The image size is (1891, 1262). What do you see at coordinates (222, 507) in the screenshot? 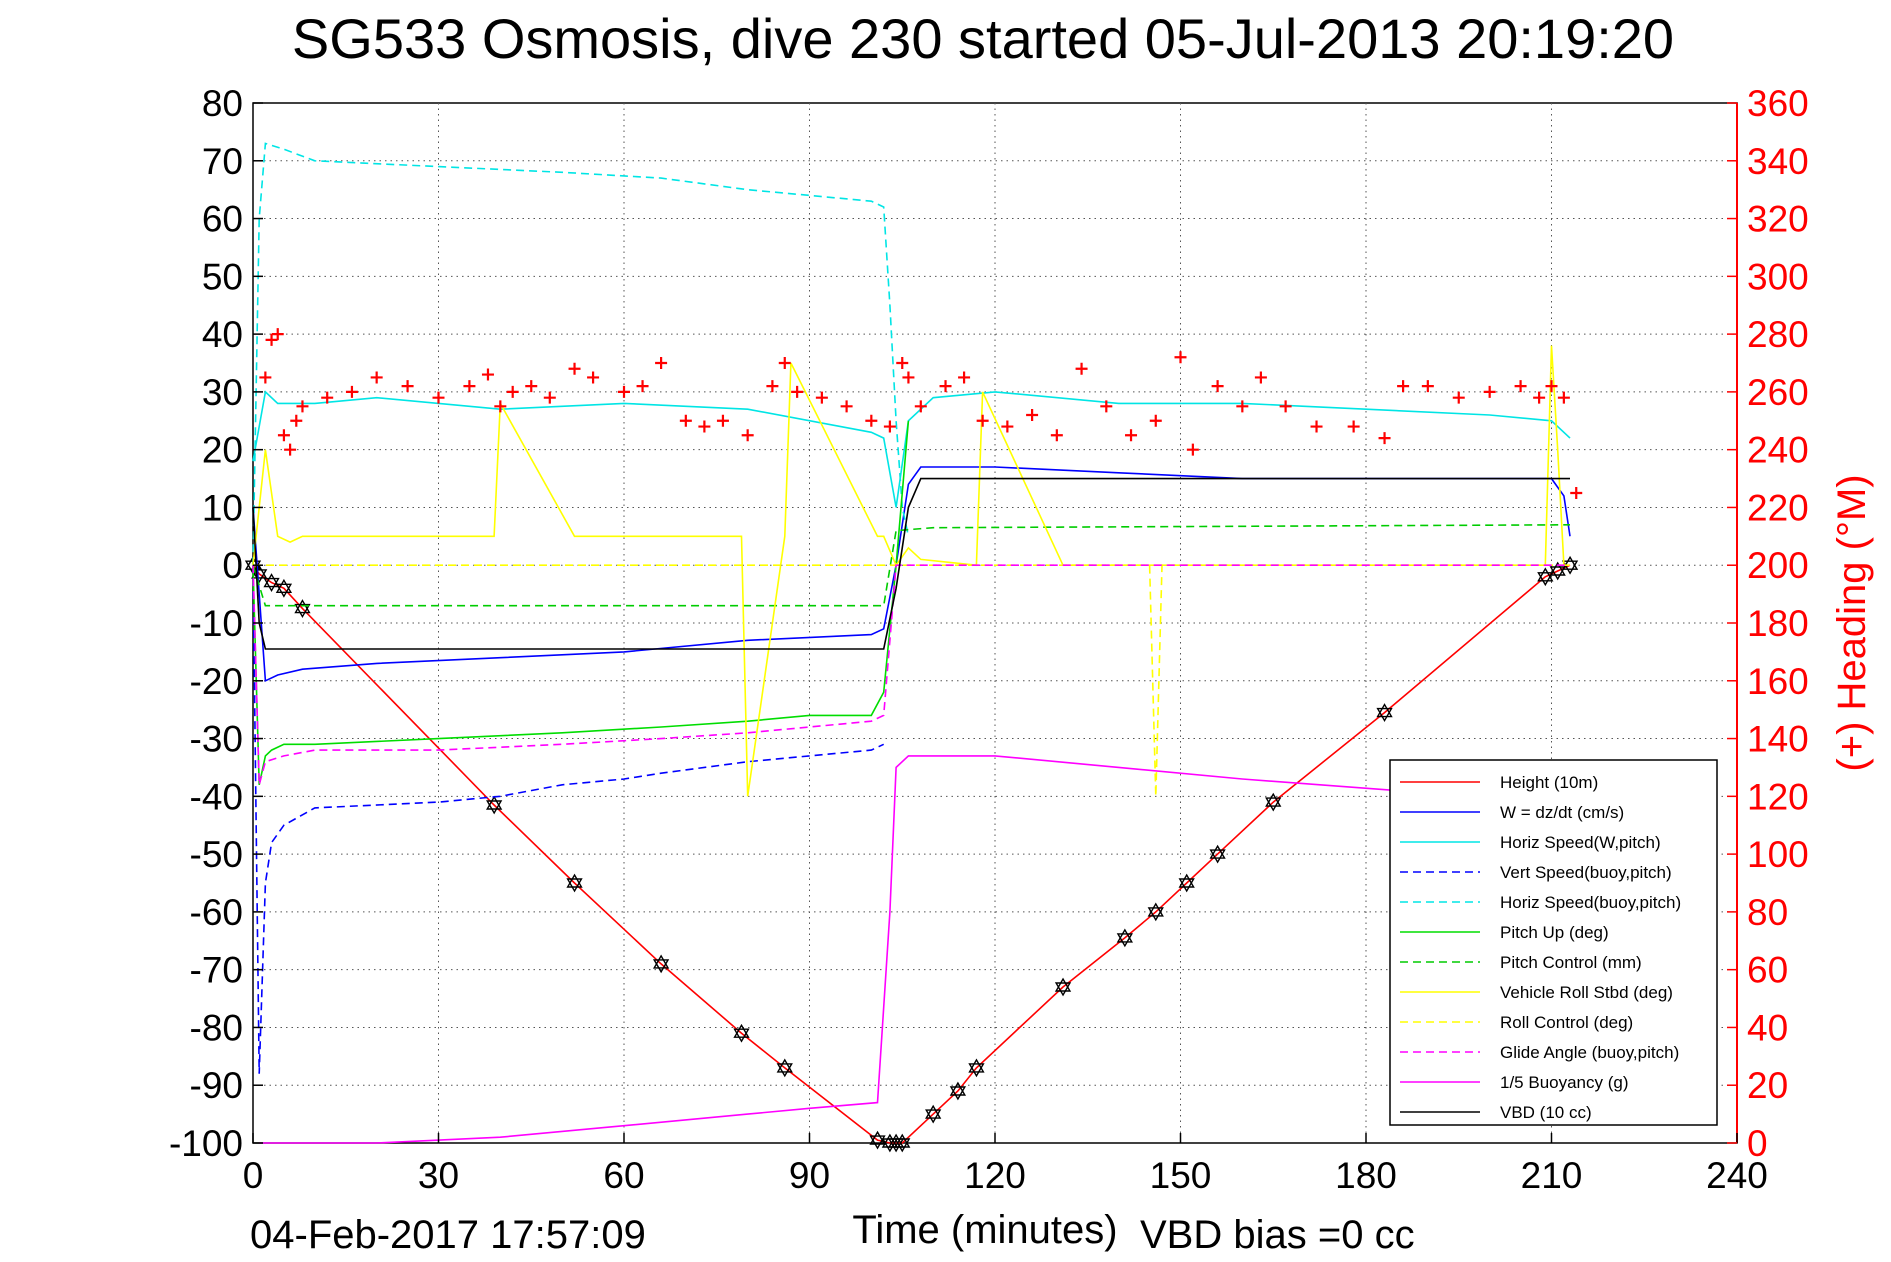
I see `y-tick-label: 10` at bounding box center [222, 507].